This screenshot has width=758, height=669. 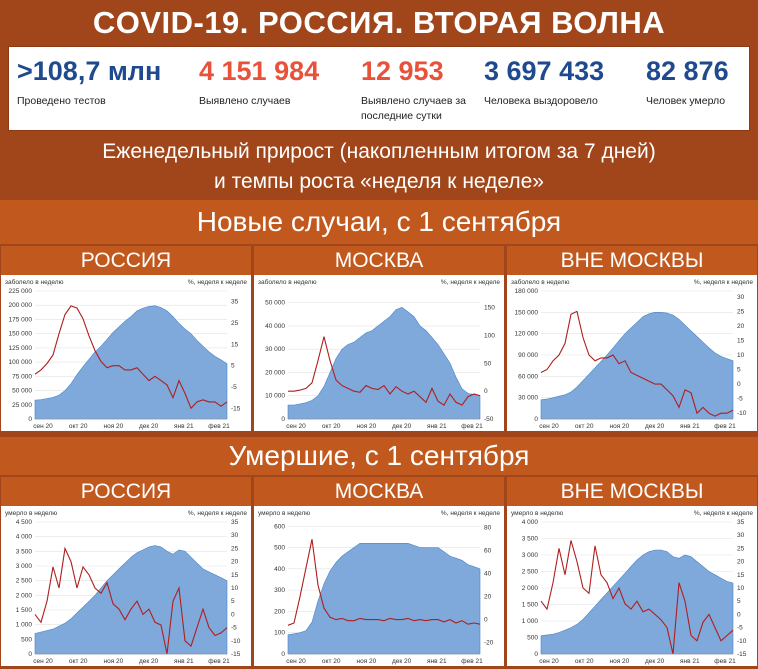 What do you see at coordinates (741, 355) in the screenshot?
I see `y2-tick-label: 10` at bounding box center [741, 355].